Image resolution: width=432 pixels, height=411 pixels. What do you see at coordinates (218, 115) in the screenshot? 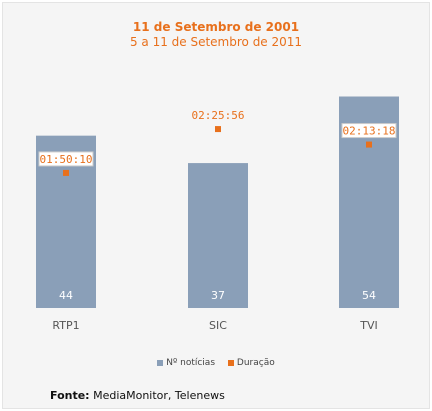
I see `duration-label-sic: 02:25:56` at bounding box center [218, 115].